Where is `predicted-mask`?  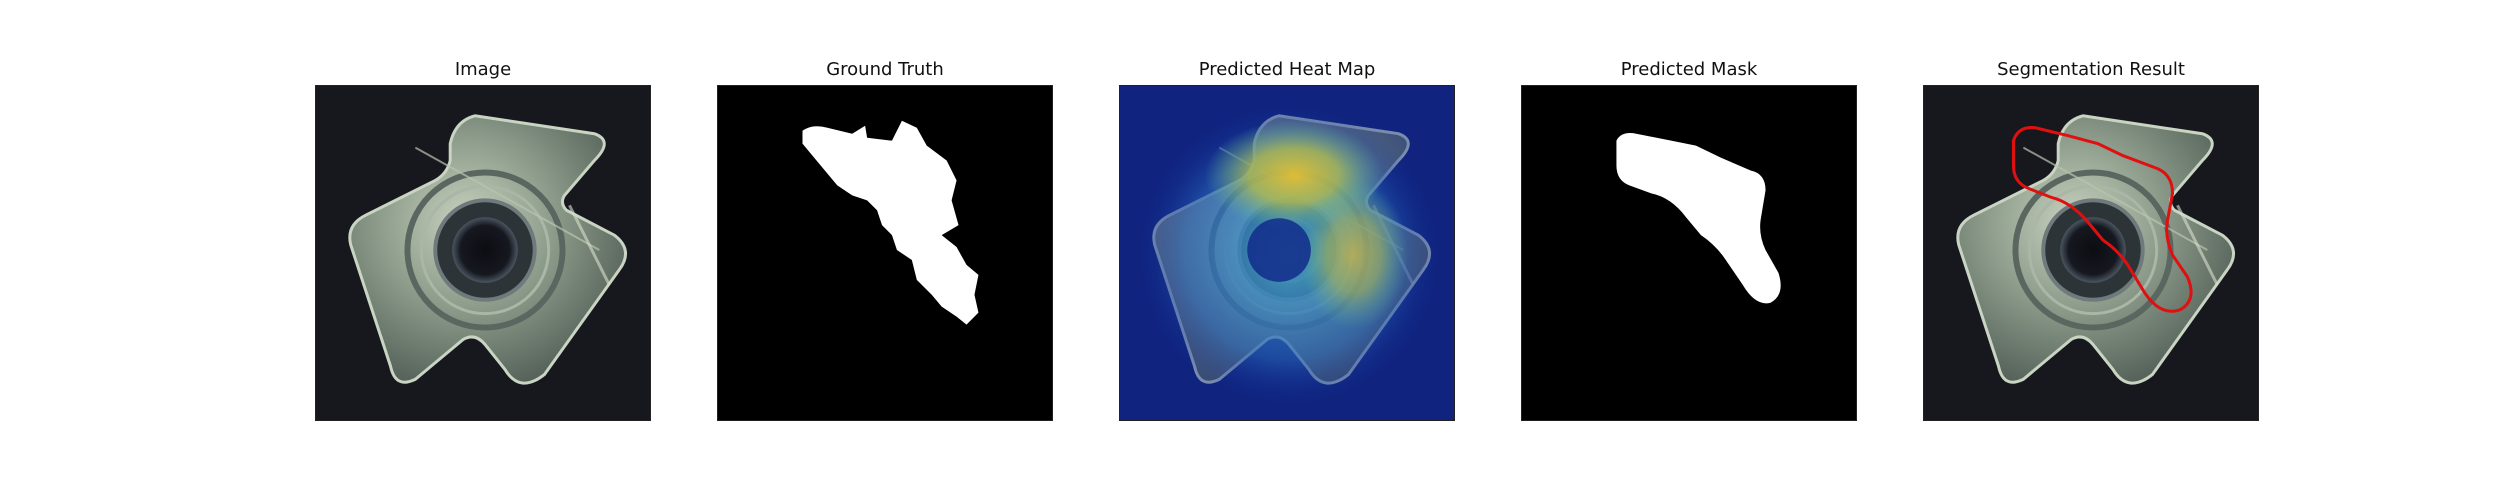
predicted-mask is located at coordinates (1689, 253).